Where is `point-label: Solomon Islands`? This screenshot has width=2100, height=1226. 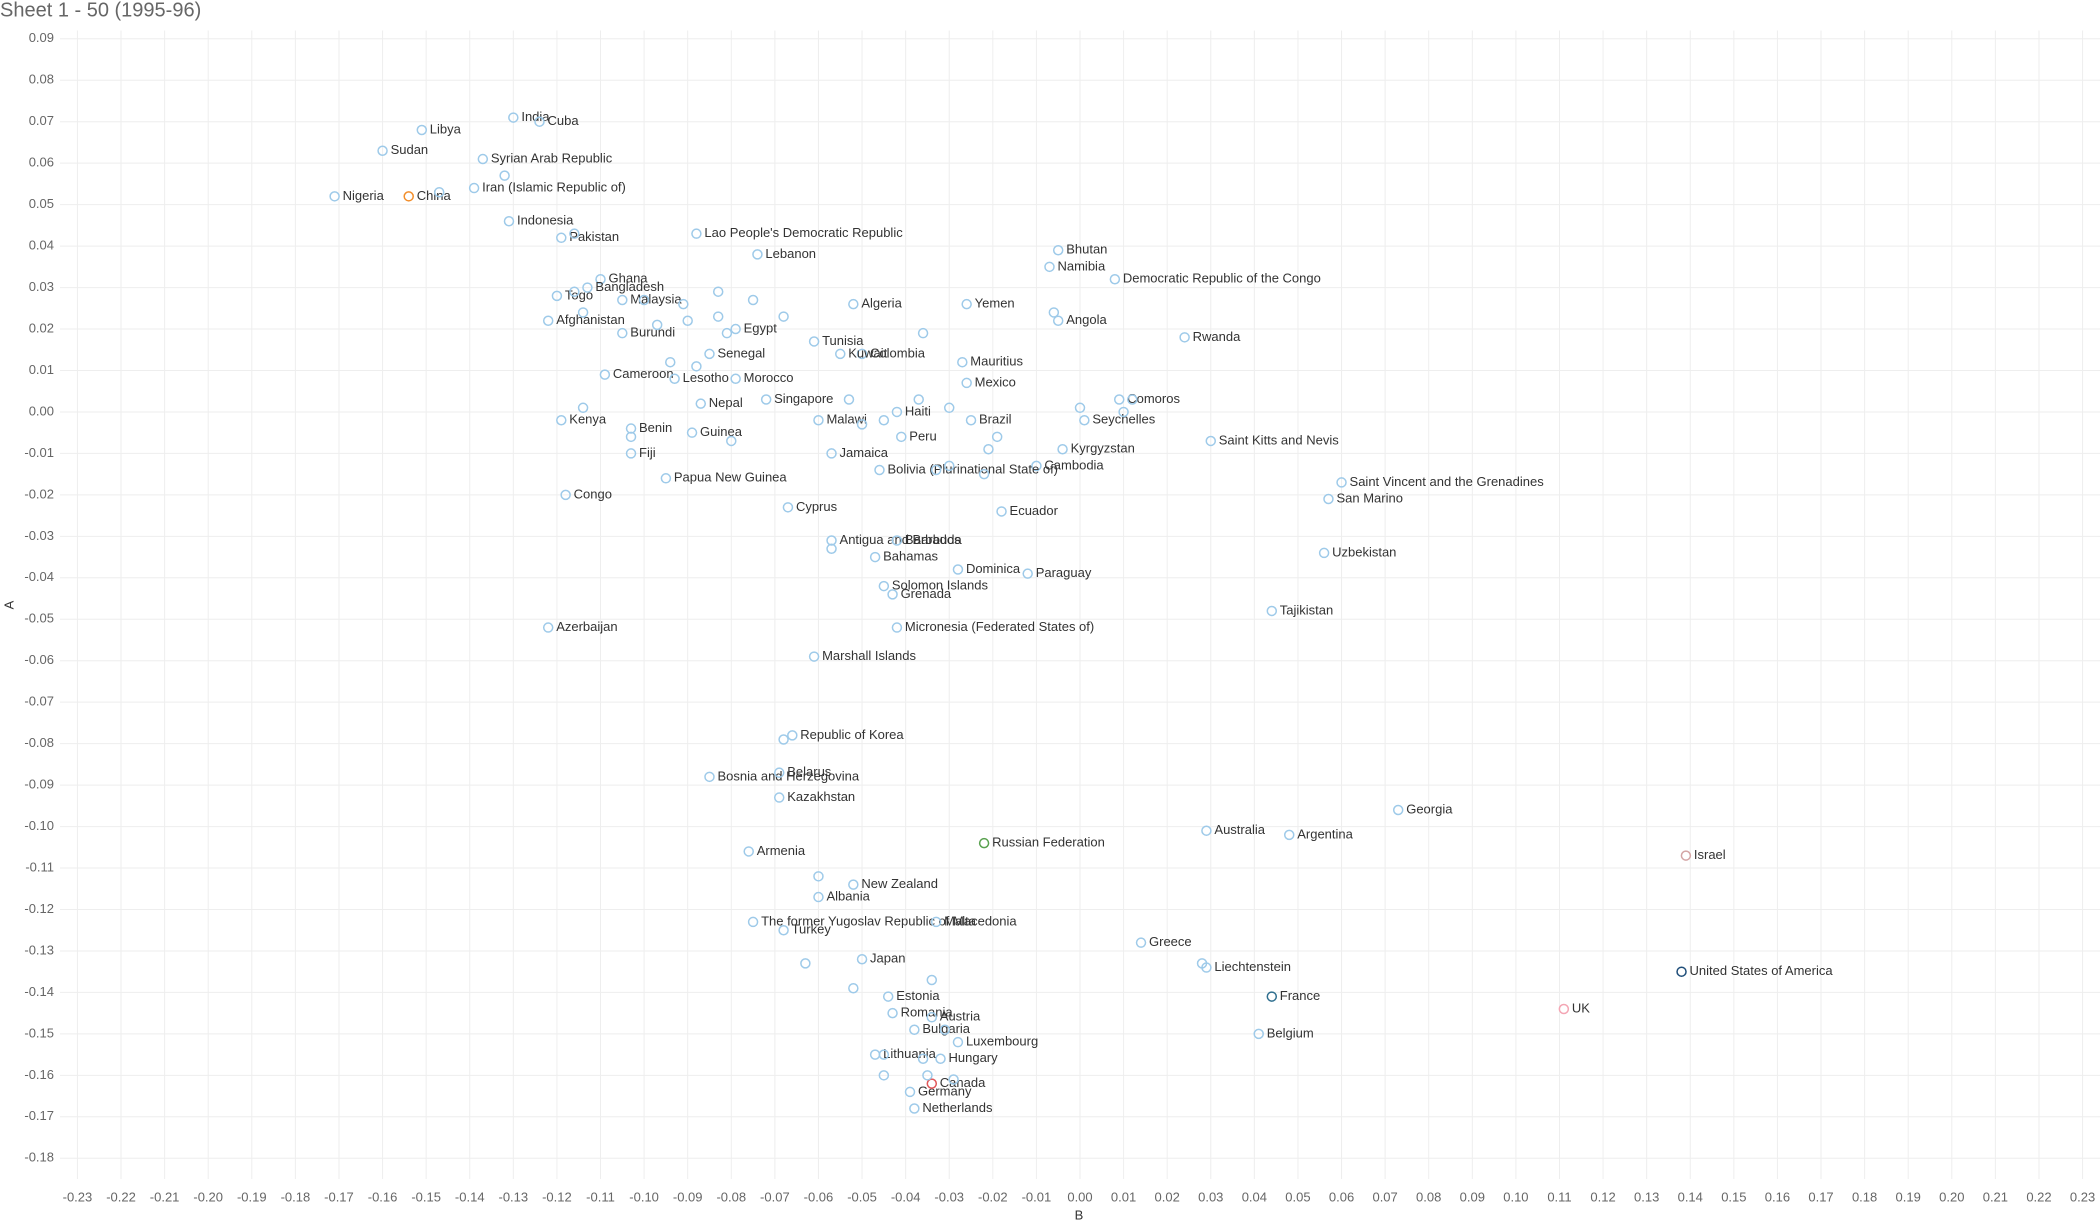 point-label: Solomon Islands is located at coordinates (940, 585).